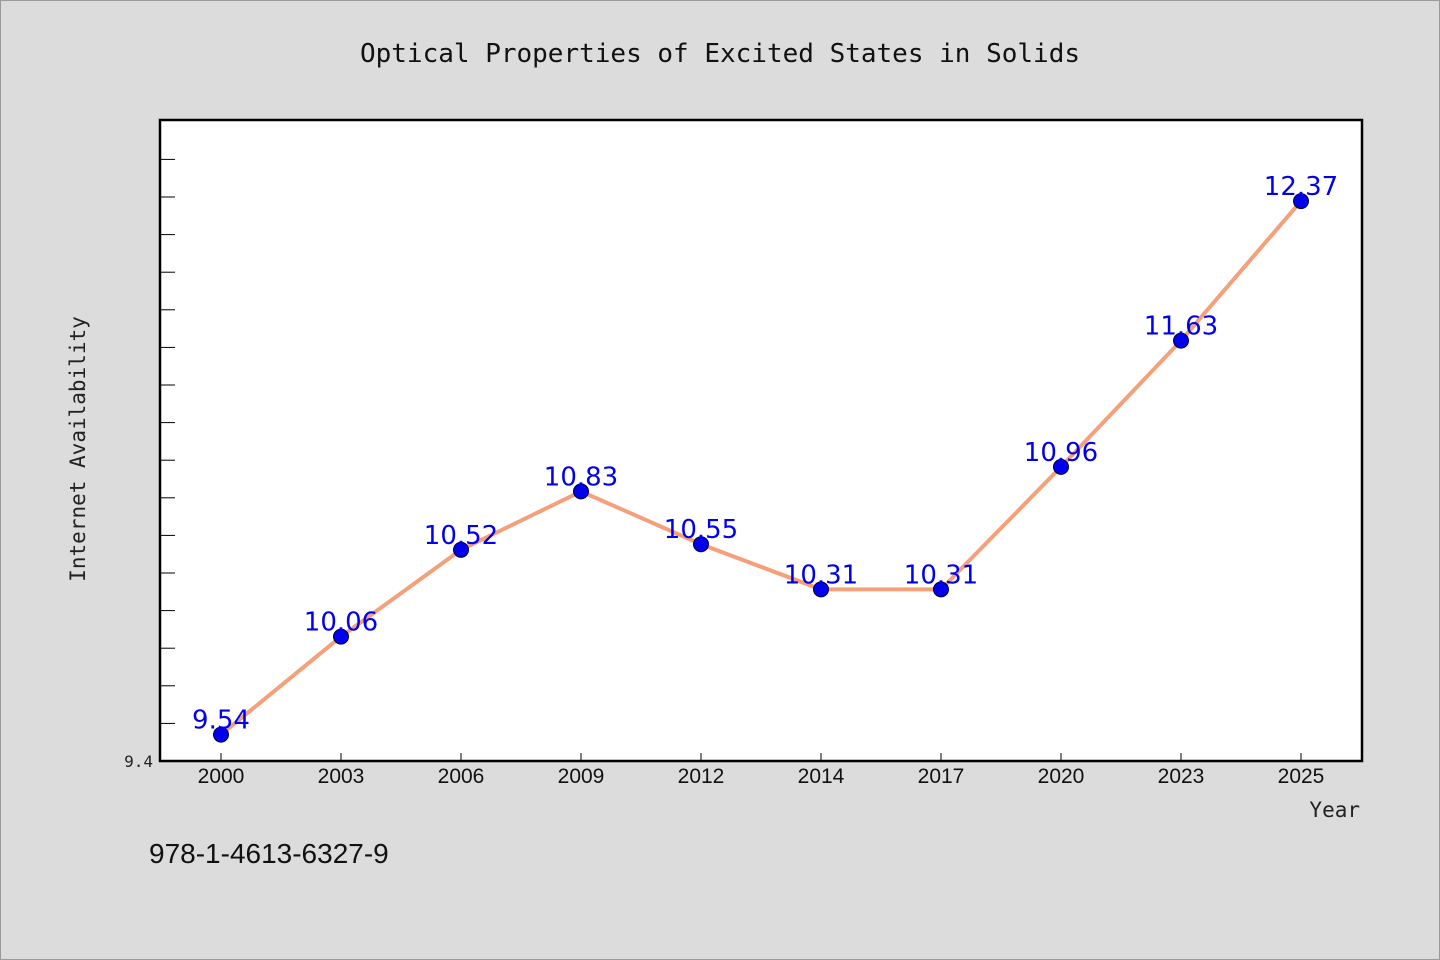 This screenshot has height=960, width=1440. I want to click on data-label: 10.06, so click(341, 623).